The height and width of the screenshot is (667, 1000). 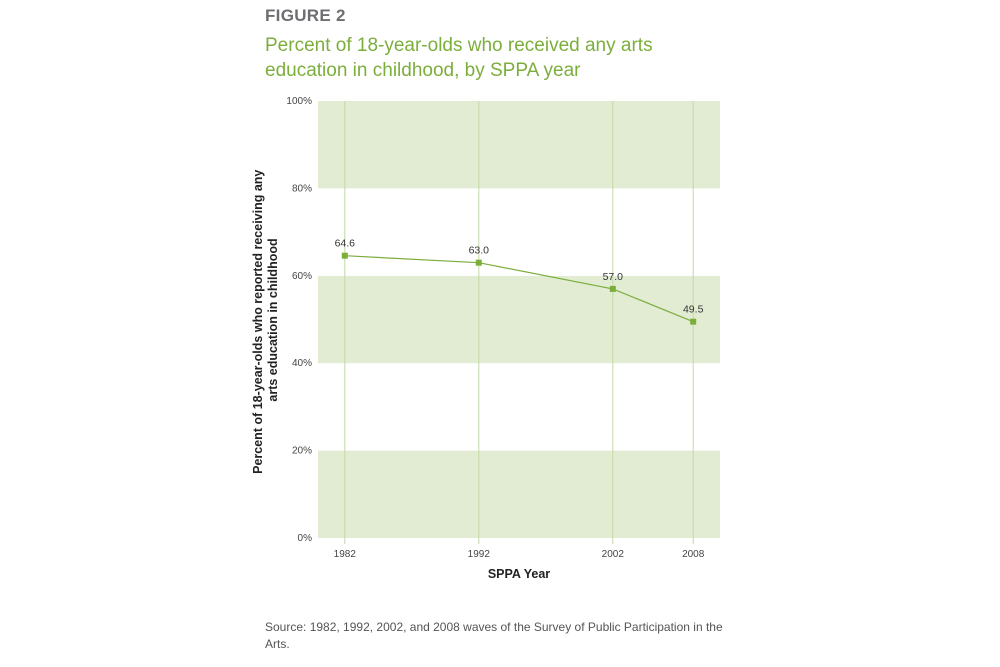 I want to click on data-label: 57.0, so click(x=613, y=277).